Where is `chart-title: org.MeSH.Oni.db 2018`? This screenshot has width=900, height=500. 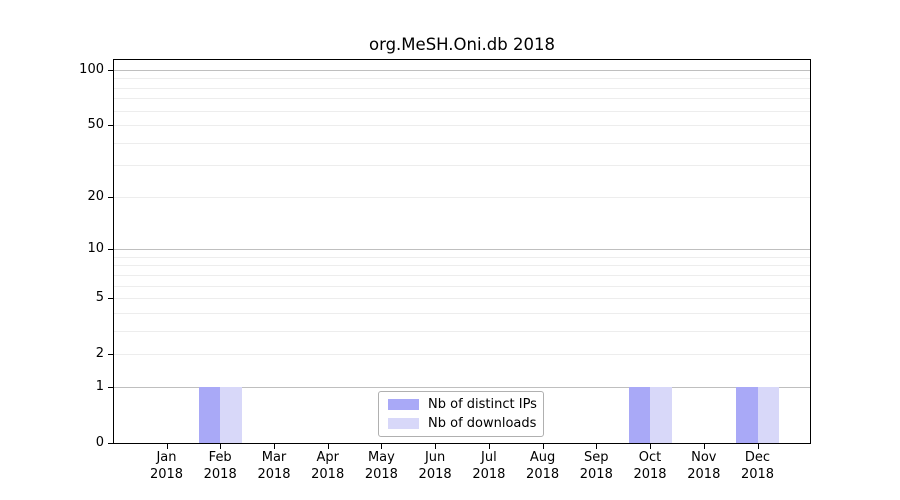 chart-title: org.MeSH.Oni.db 2018 is located at coordinates (462, 44).